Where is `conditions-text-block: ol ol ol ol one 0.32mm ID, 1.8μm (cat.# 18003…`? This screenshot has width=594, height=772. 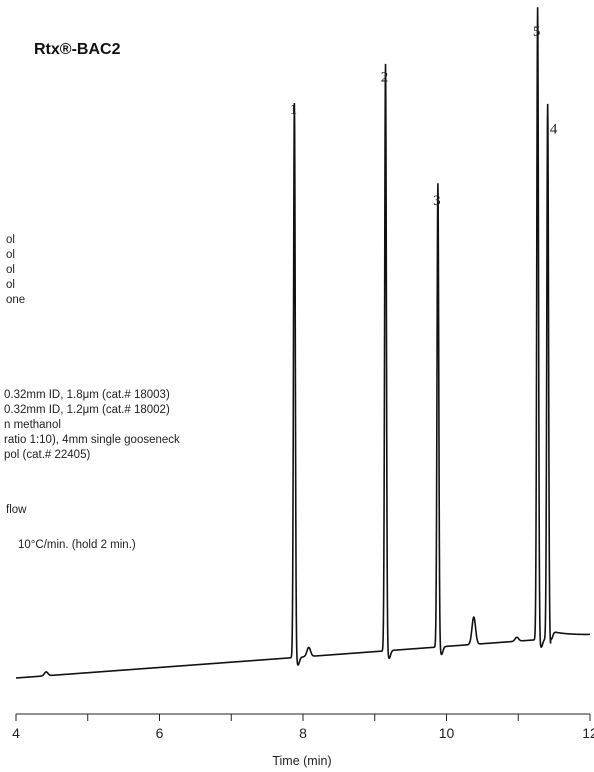 conditions-text-block: ol ol ol ol one 0.32mm ID, 1.8μm (cat.# 18003… is located at coordinates (92, 392).